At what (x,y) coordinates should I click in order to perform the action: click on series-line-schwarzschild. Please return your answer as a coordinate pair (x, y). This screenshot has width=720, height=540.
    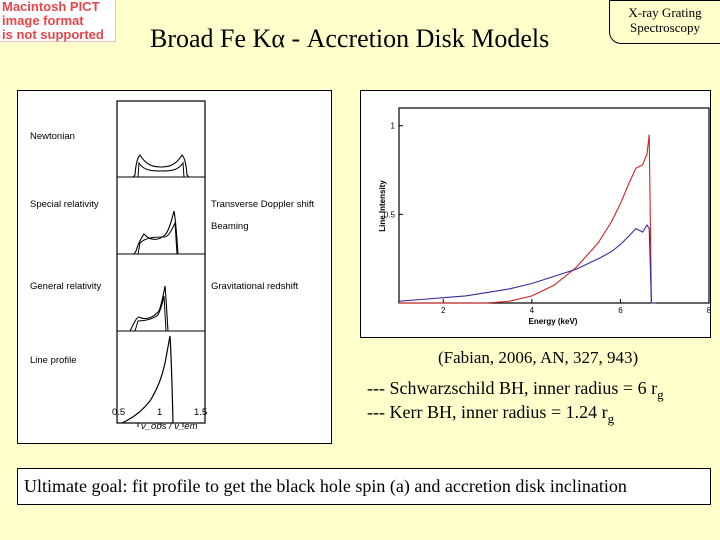
    Looking at the image, I should click on (527, 219).